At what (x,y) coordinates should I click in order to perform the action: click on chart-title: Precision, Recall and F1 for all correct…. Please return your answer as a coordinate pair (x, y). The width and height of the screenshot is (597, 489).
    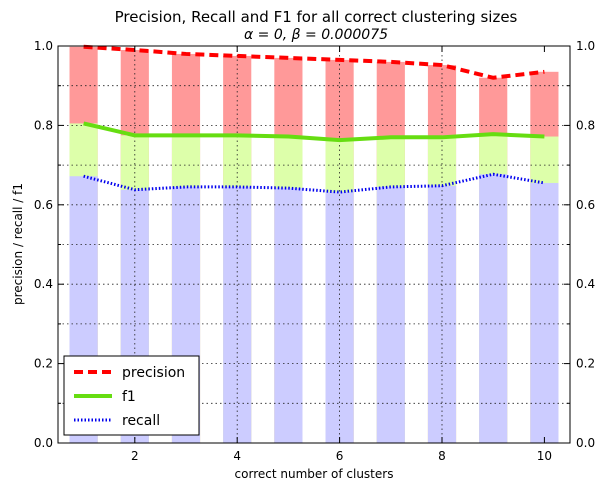
    Looking at the image, I should click on (316, 17).